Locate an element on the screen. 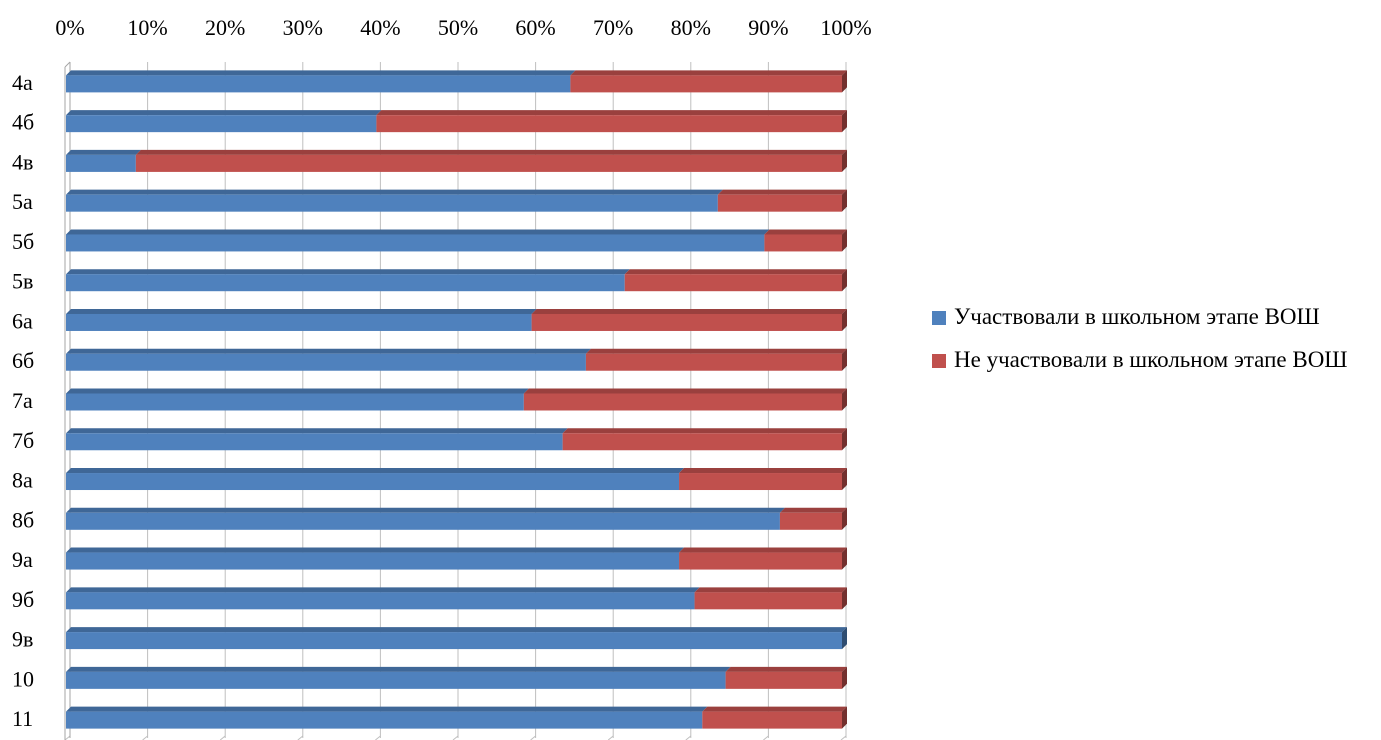 The height and width of the screenshot is (740, 1381). x-tick-label: 60% is located at coordinates (535, 27).